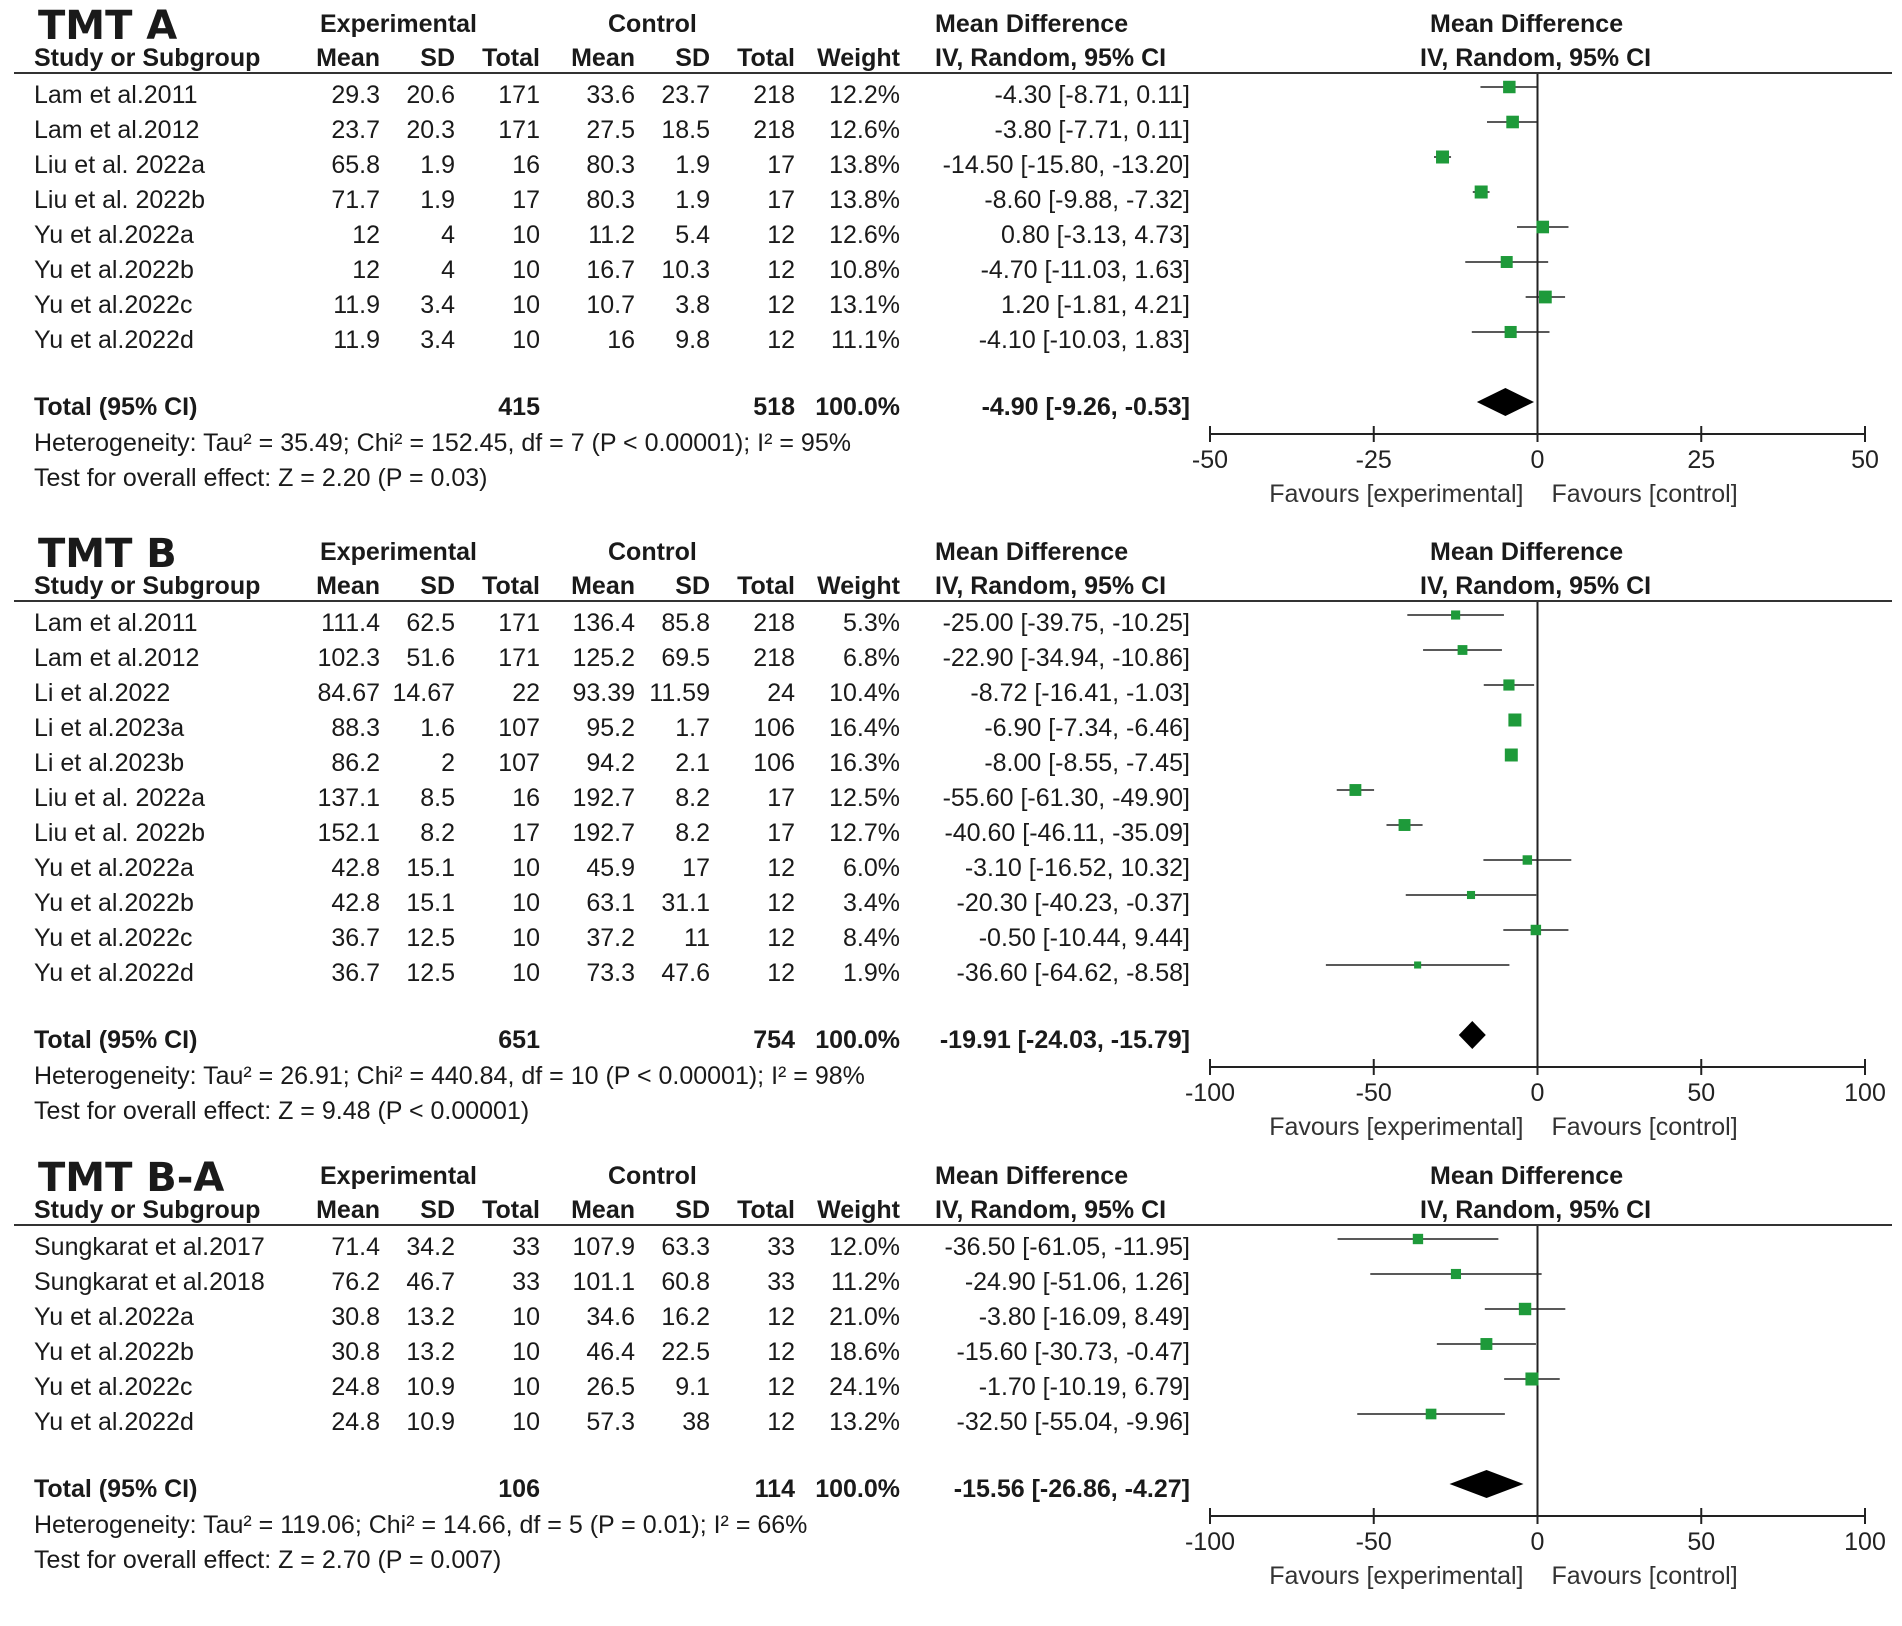 This screenshot has width=1902, height=1626. What do you see at coordinates (685, 95) in the screenshot?
I see `row-c-sd: 23.7` at bounding box center [685, 95].